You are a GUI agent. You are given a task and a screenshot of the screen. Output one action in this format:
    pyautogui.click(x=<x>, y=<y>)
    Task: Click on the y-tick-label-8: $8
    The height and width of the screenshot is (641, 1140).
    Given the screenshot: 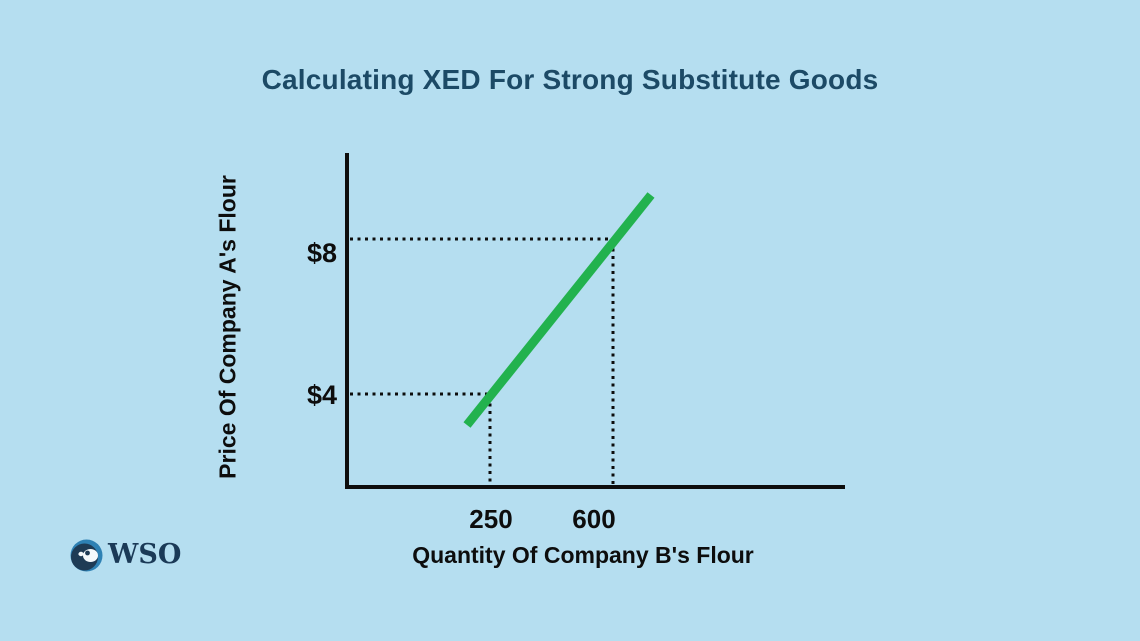 What is the action you would take?
    pyautogui.click(x=321, y=253)
    